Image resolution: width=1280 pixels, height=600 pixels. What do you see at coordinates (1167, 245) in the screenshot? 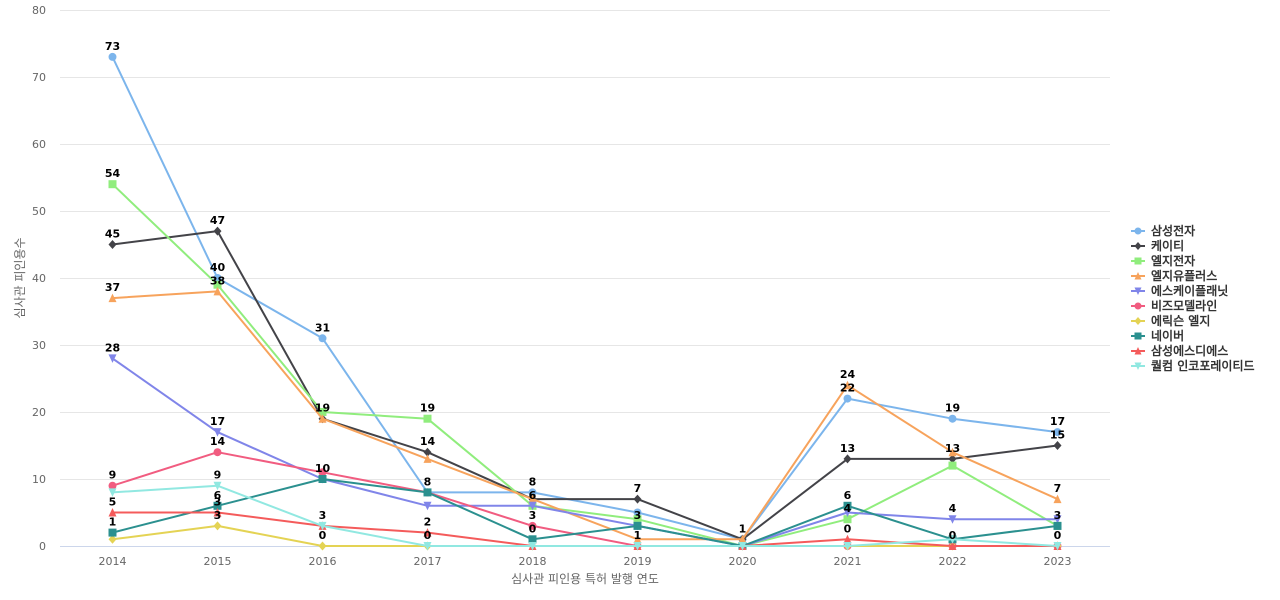
I see `legend-label: 케이티` at bounding box center [1167, 245].